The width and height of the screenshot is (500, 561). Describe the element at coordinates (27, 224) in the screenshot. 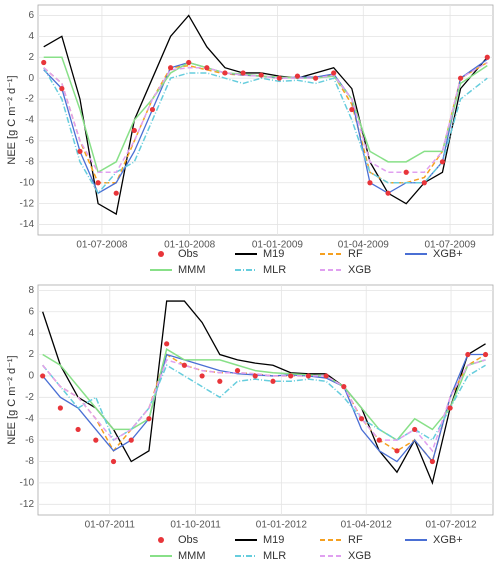

I see `y-tick-label: -14` at that location.